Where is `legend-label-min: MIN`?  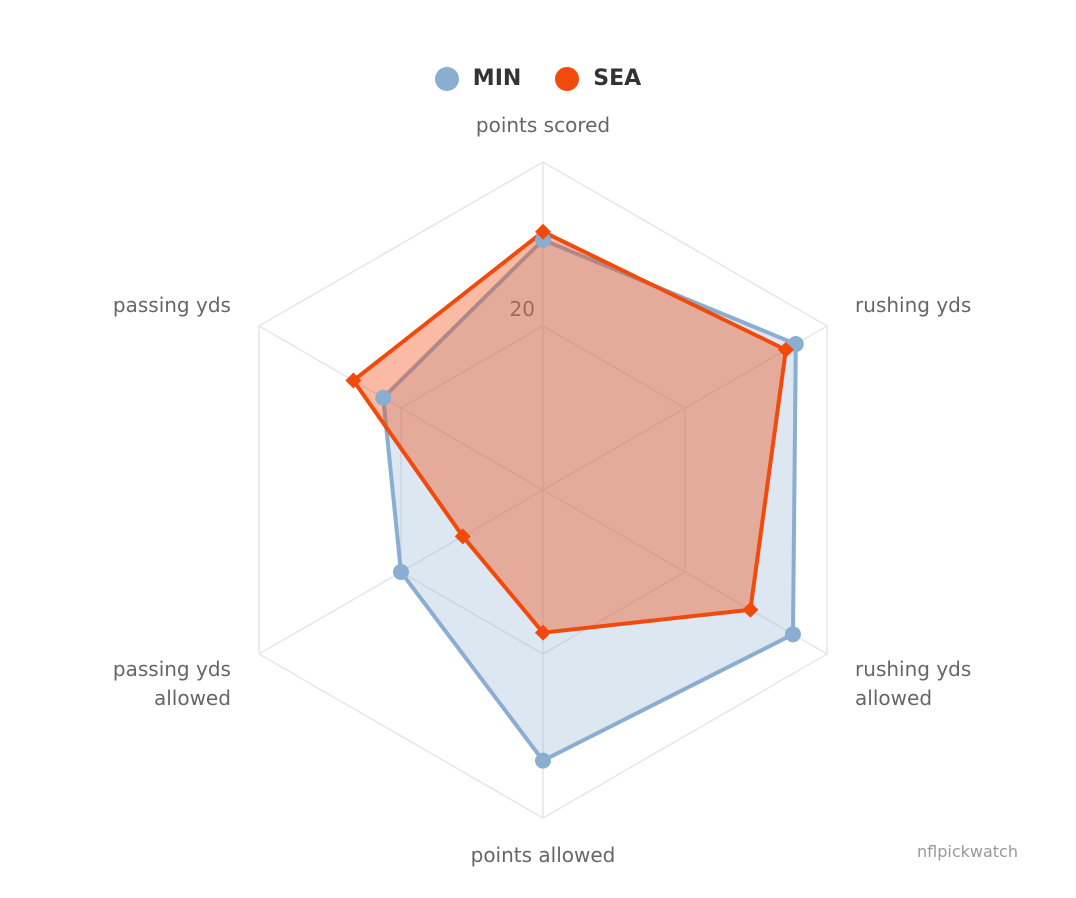
legend-label-min: MIN is located at coordinates (497, 78).